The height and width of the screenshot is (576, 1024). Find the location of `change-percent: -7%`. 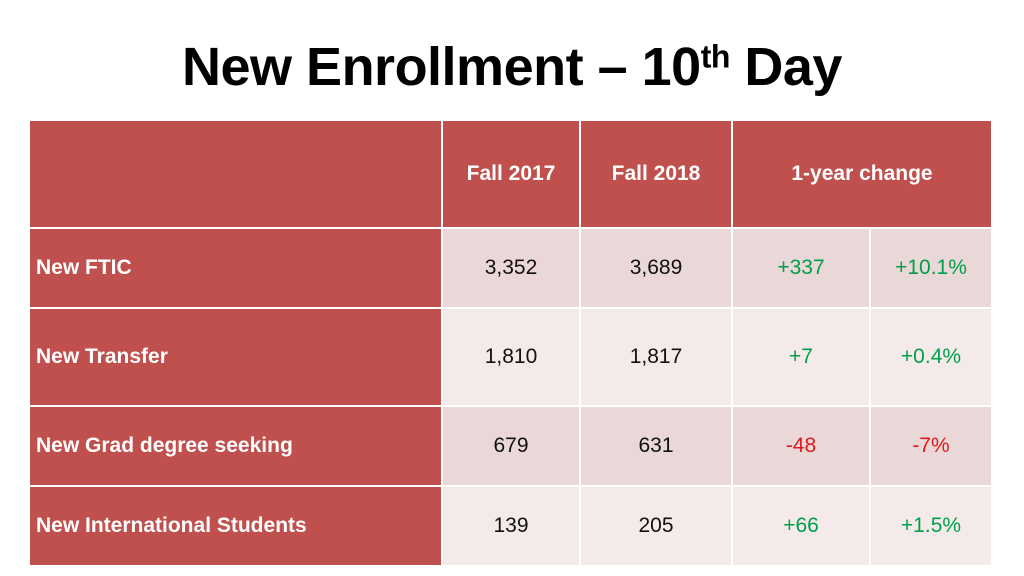

change-percent: -7% is located at coordinates (931, 446).